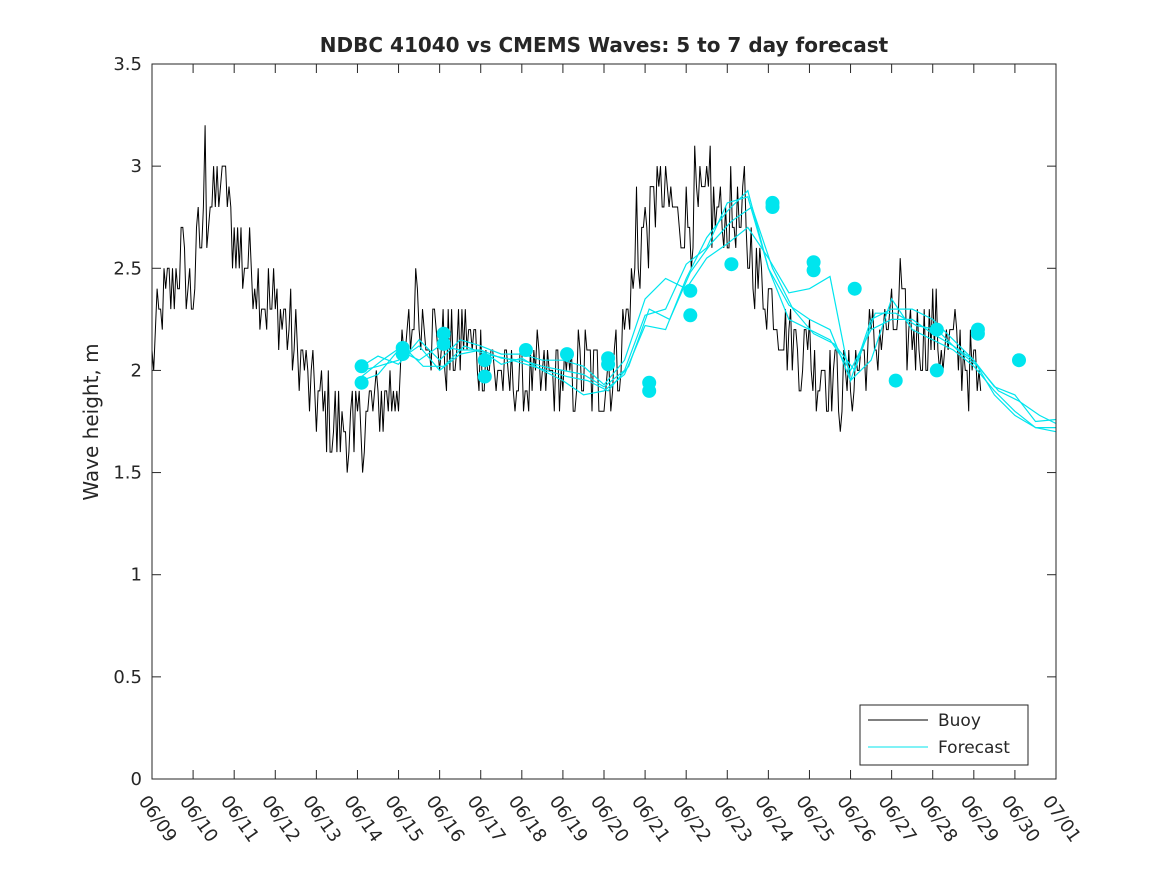 This screenshot has width=1167, height=875. Describe the element at coordinates (127, 473) in the screenshot. I see `y-tick-label: 1.5` at that location.